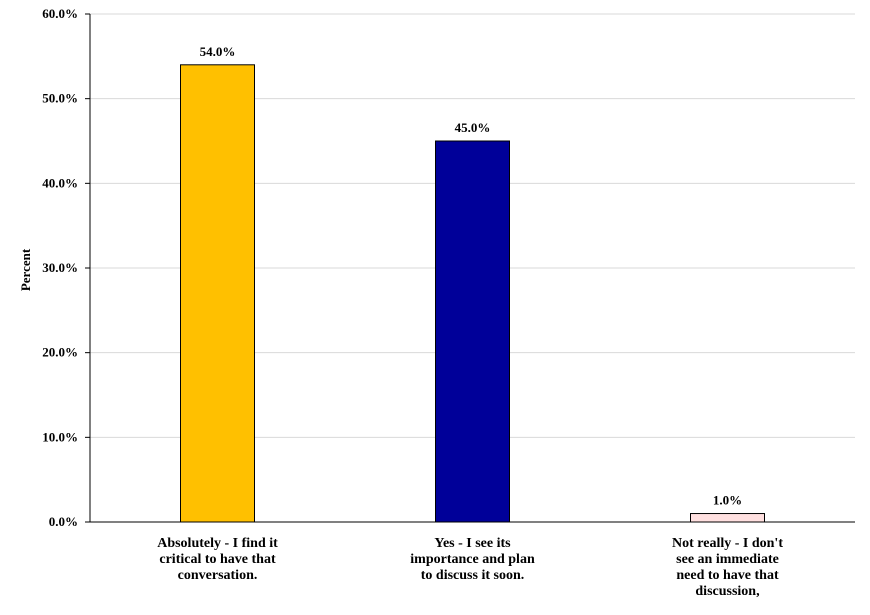 This screenshot has height=615, width=870. I want to click on y-tick-labels: 0.0% 10.0% 20.0% 30.0% 40.0% 50.0% 60.0%, so click(60, 267).